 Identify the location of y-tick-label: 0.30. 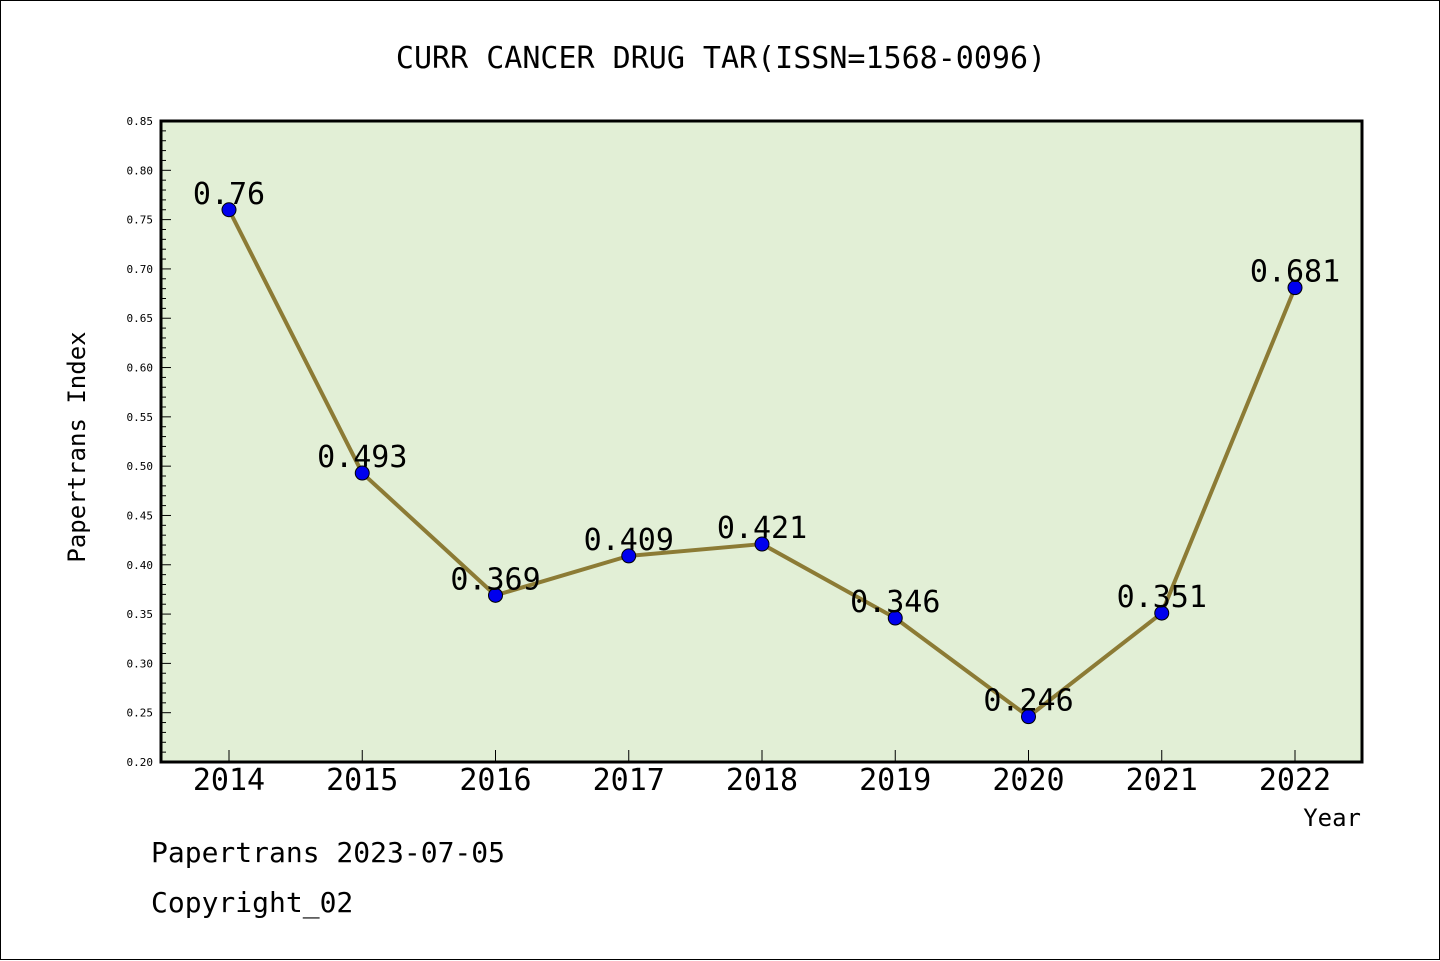
(140, 663).